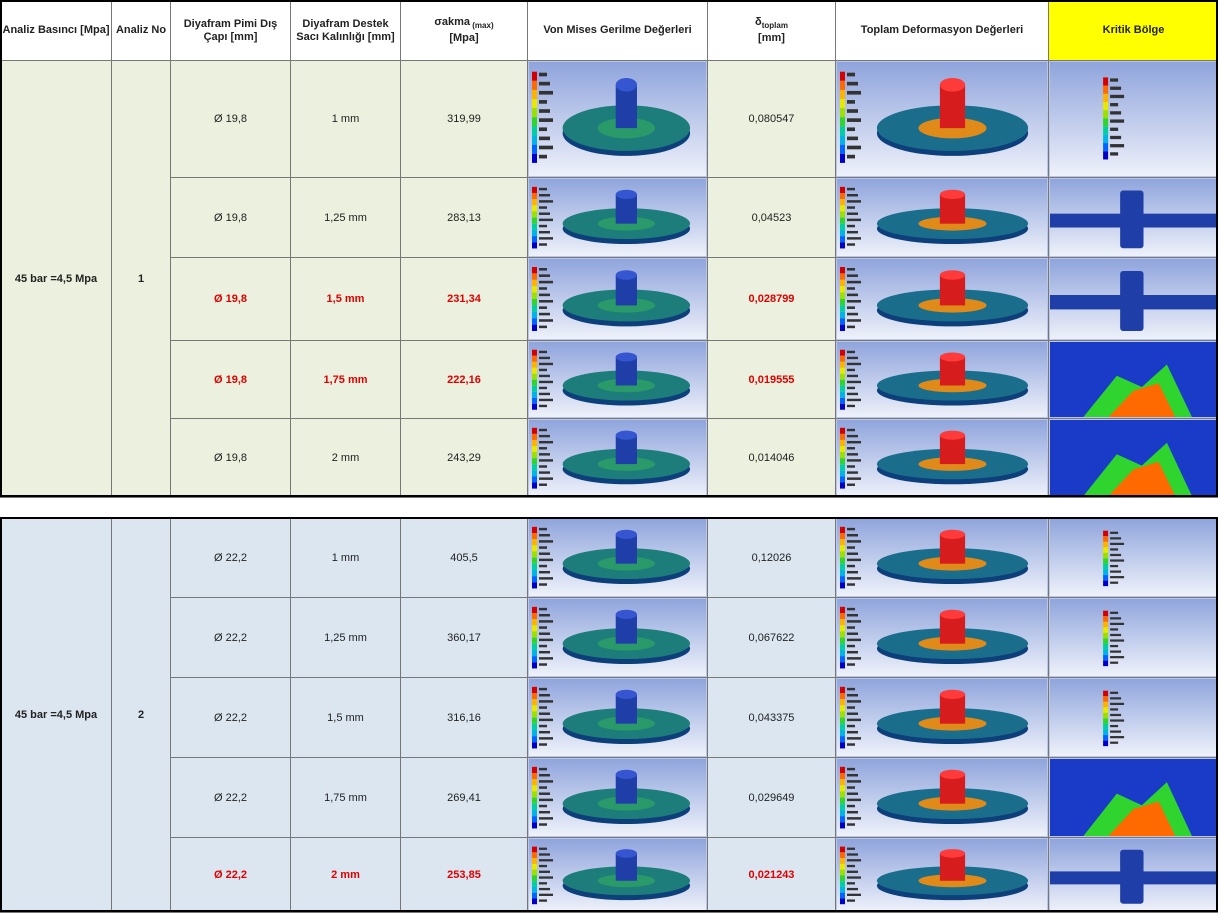  I want to click on cell: 1 mm, so click(346, 558).